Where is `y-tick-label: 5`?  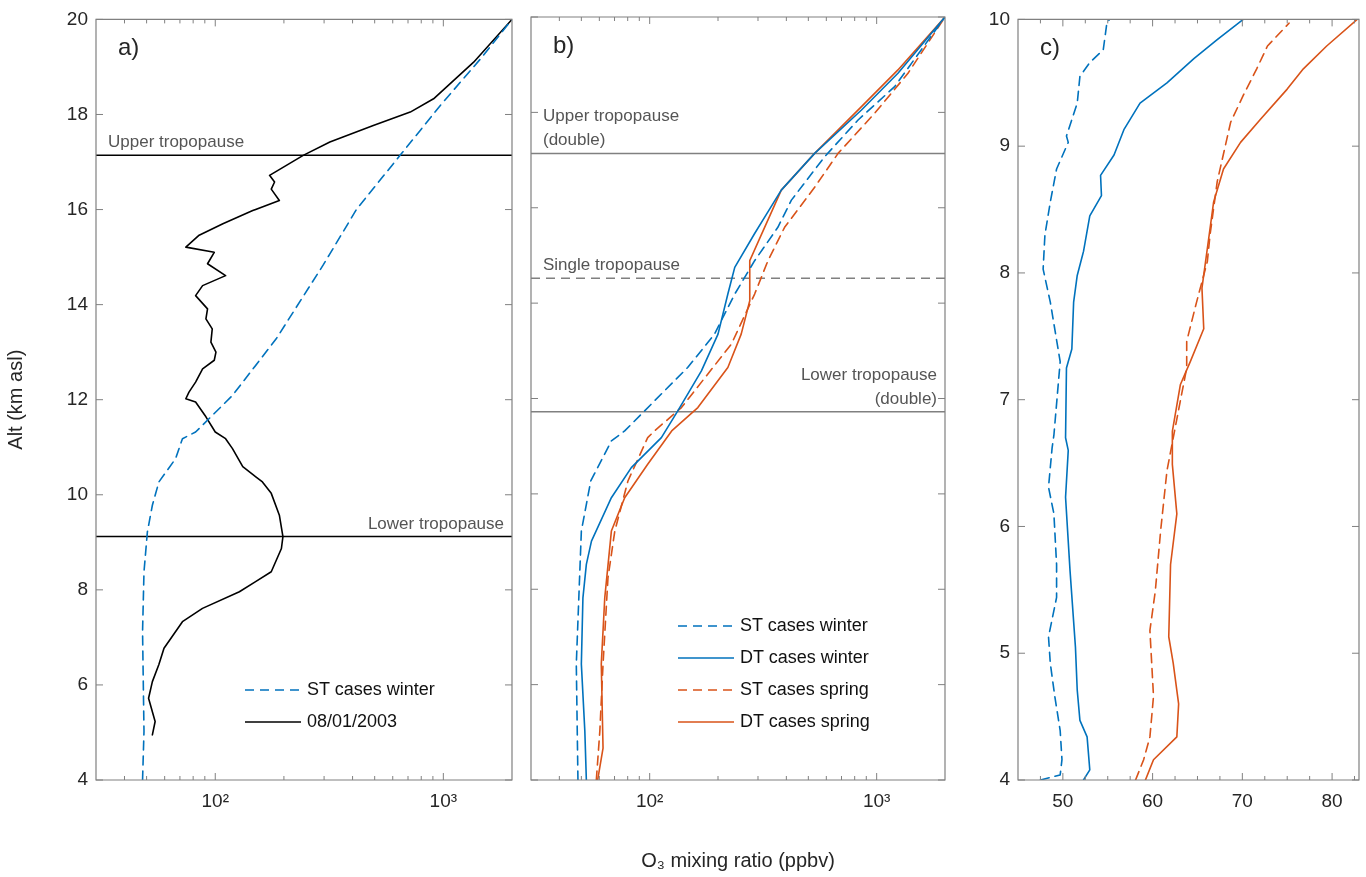
y-tick-label: 5 is located at coordinates (1004, 652).